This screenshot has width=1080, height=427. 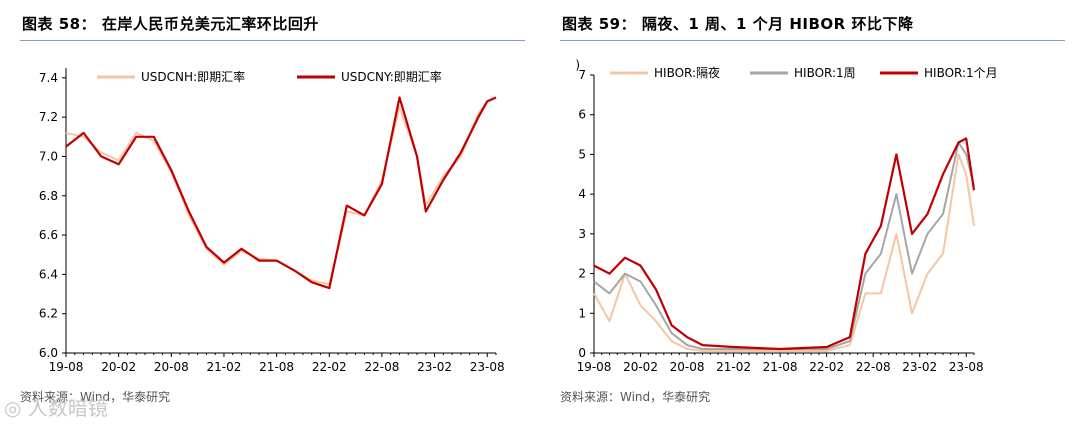 I want to click on chart-title: 图表 59： 隔夜、1 周、1 个月 HIBOR 环比下降, so click(x=738, y=24).